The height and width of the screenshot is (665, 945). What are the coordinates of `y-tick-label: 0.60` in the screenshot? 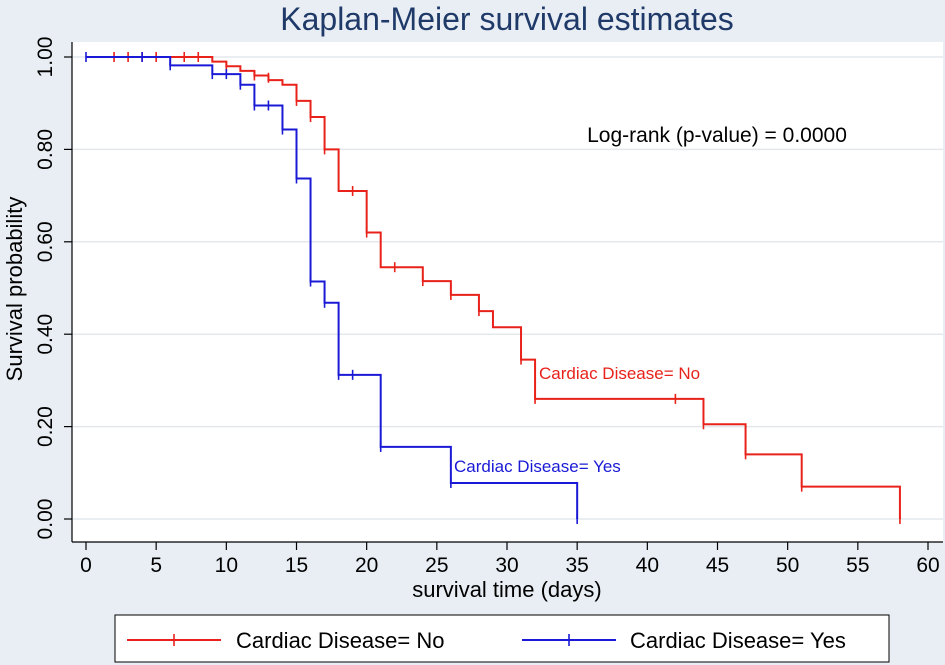 It's located at (45, 241).